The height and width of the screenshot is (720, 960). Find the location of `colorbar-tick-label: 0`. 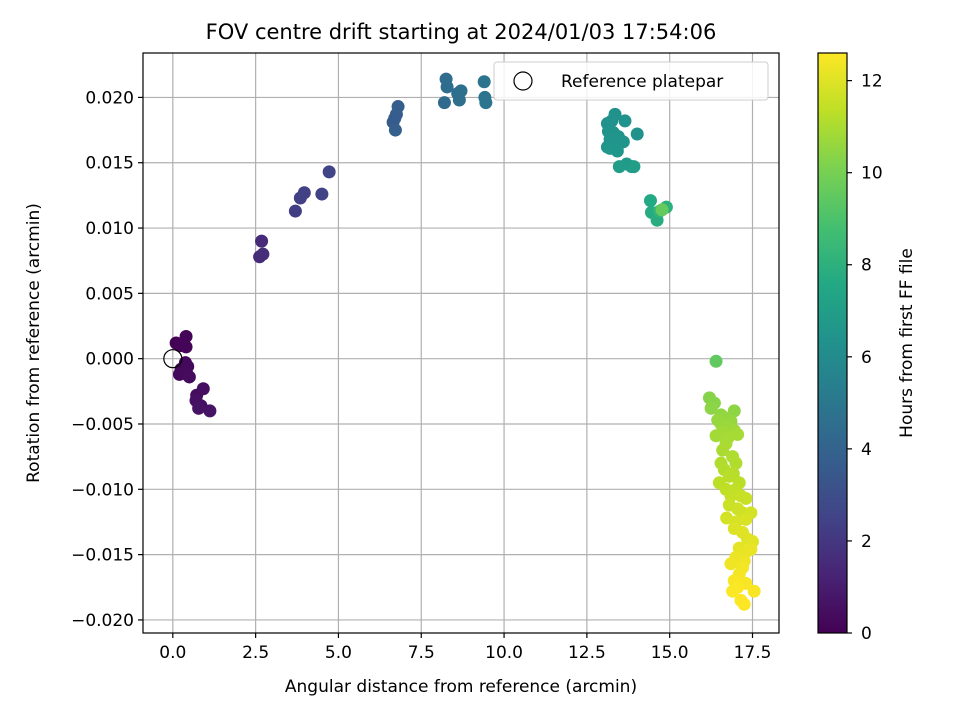

colorbar-tick-label: 0 is located at coordinates (866, 634).